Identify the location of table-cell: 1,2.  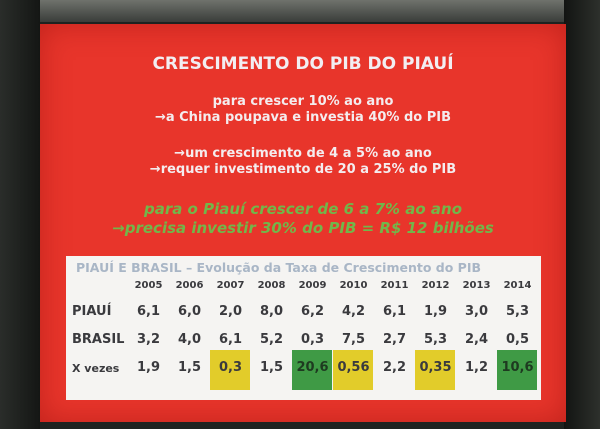
(476, 367).